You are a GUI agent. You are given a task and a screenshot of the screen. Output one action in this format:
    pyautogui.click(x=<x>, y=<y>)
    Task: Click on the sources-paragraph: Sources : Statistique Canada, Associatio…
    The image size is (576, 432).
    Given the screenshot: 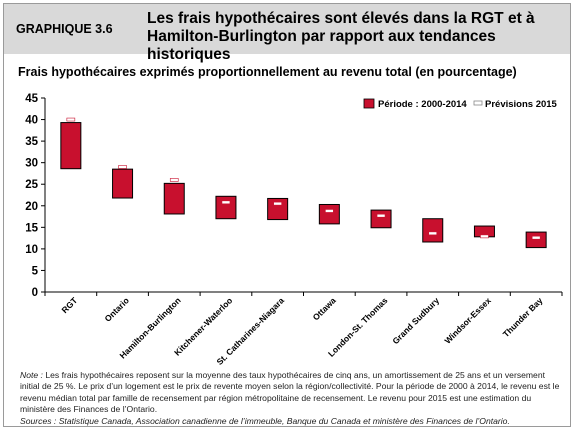 What is the action you would take?
    pyautogui.click(x=292, y=421)
    